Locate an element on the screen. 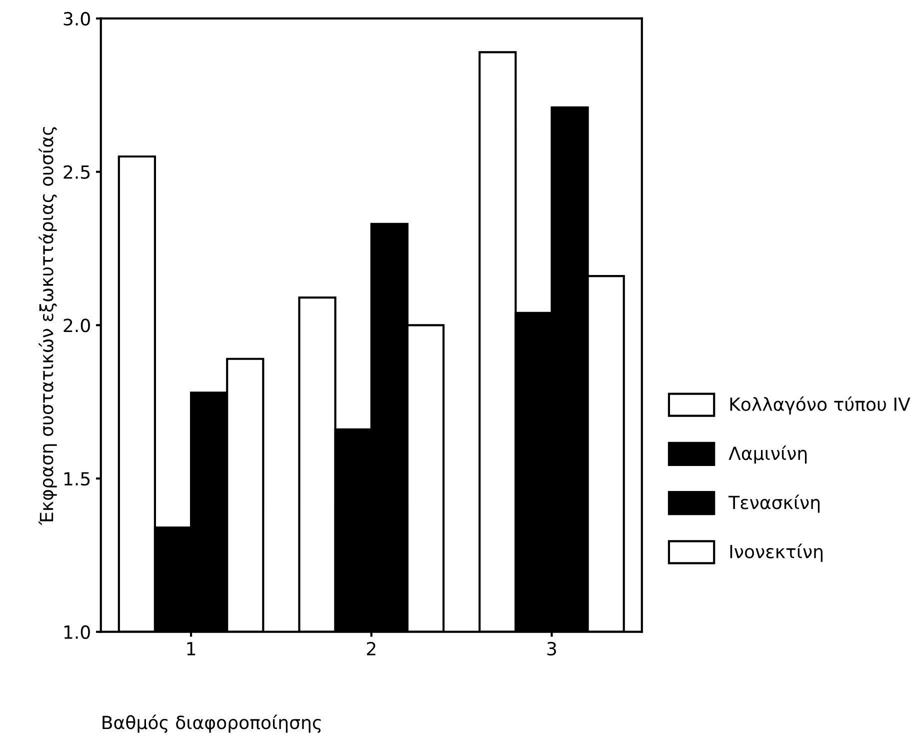 Image resolution: width=917 pixels, height=739 pixels. legend-label: Κολλαγόνο τύπου IV is located at coordinates (820, 405).